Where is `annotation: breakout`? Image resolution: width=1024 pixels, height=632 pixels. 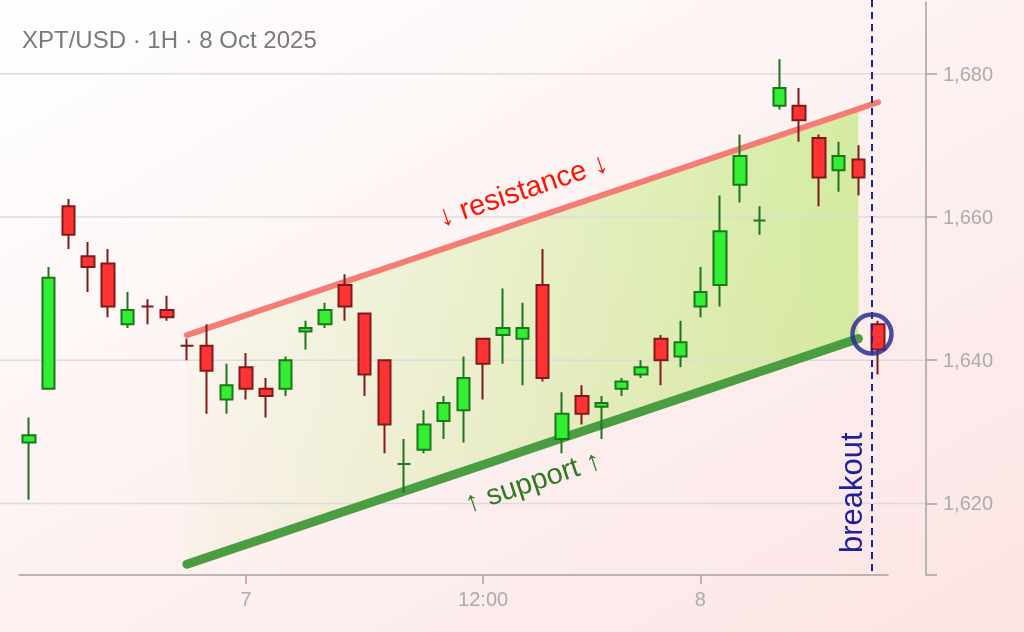
annotation: breakout is located at coordinates (851, 492).